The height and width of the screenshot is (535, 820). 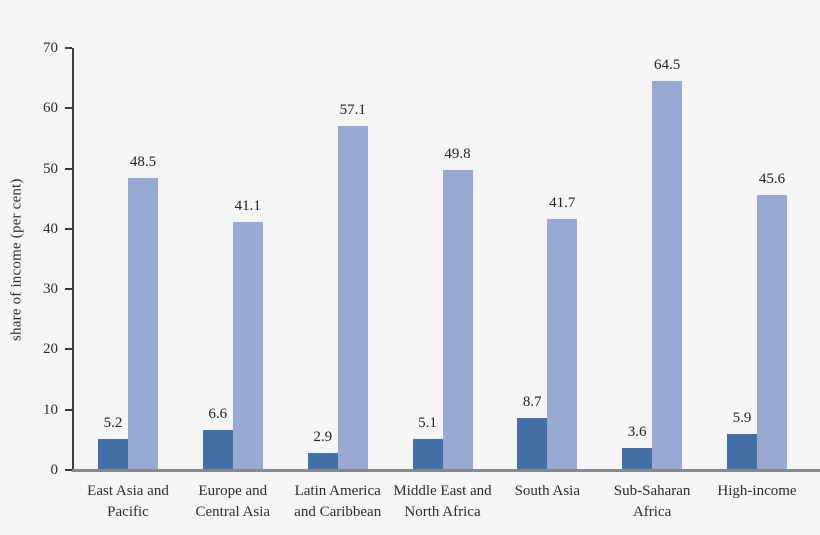 I want to click on x-category-label-5: South Asia, so click(x=547, y=491).